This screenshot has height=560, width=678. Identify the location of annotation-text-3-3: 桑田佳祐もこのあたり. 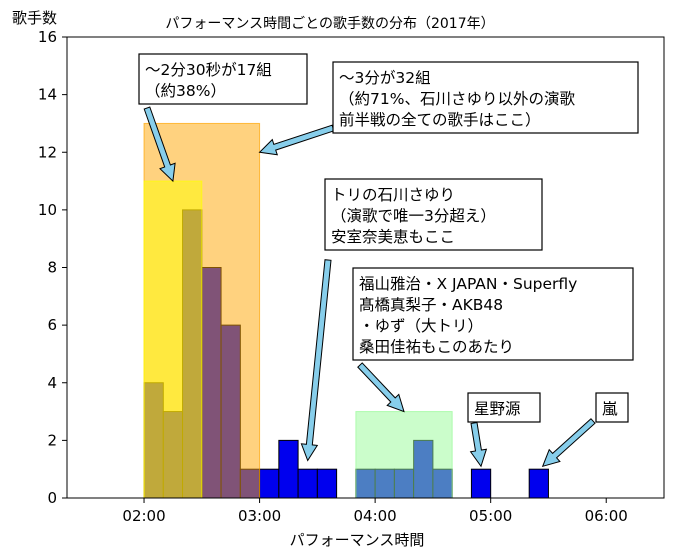
(436, 347).